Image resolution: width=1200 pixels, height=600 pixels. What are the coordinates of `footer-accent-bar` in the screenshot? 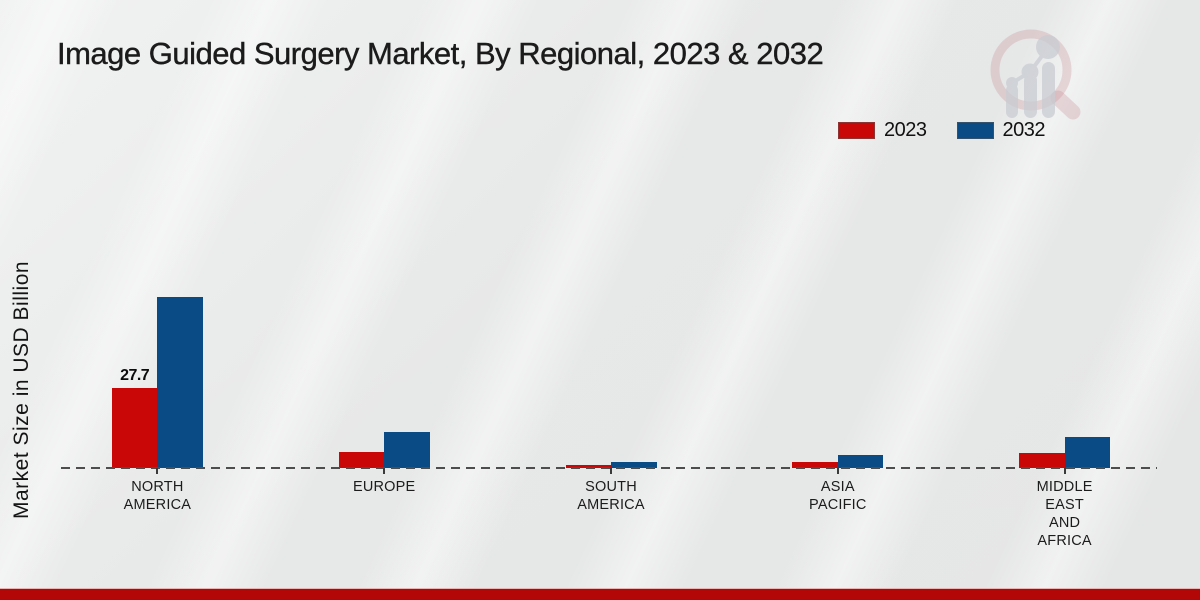 It's located at (600, 594).